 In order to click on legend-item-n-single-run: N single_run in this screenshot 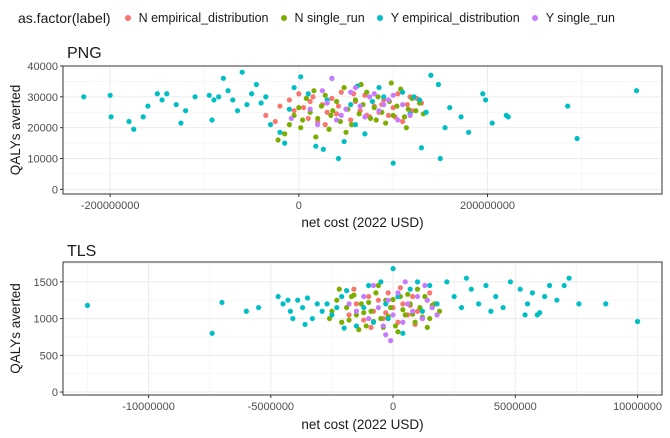, I will do `click(322, 18)`.